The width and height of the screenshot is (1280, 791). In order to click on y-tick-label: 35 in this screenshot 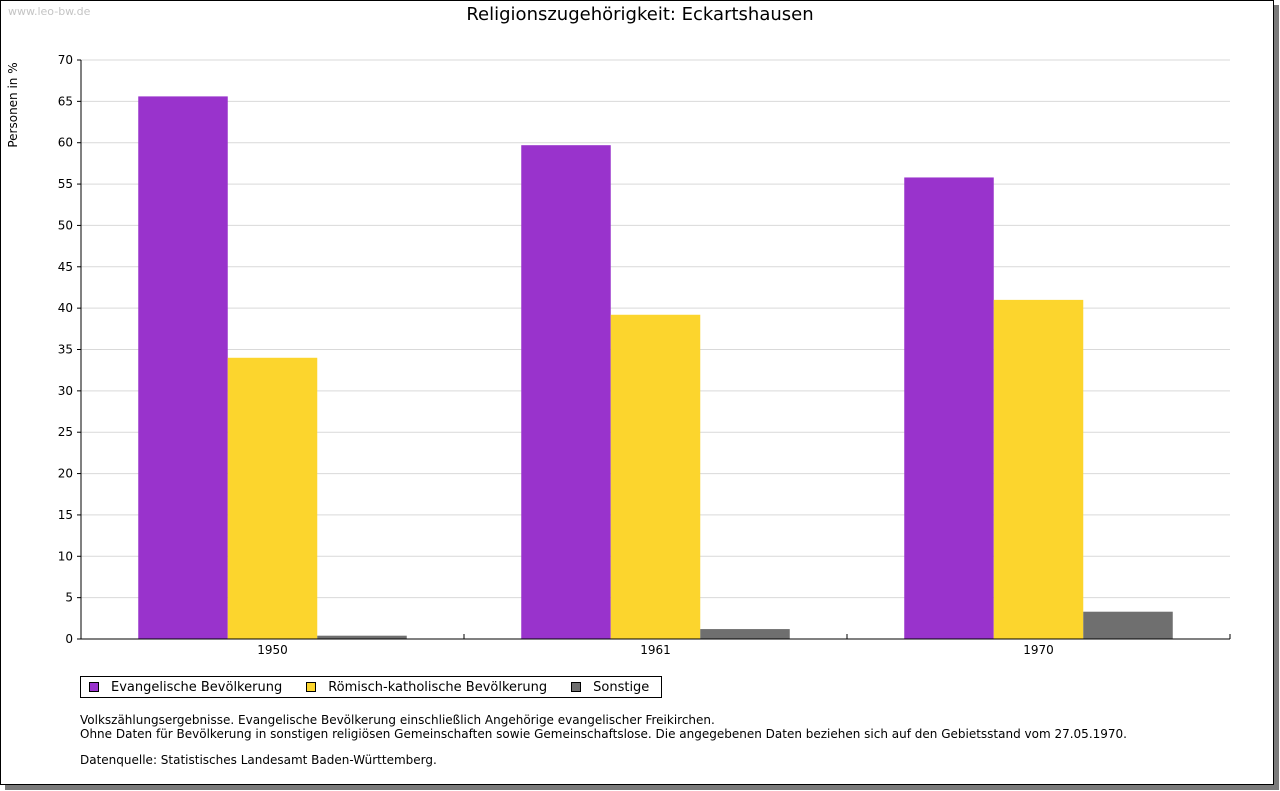, I will do `click(65, 350)`.